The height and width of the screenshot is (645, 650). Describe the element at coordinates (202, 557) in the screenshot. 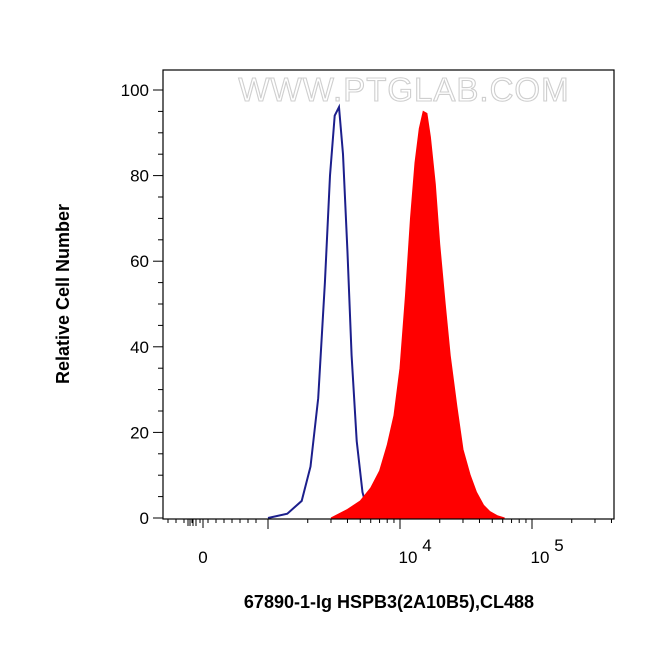

I see `x-tick-label: 0` at that location.